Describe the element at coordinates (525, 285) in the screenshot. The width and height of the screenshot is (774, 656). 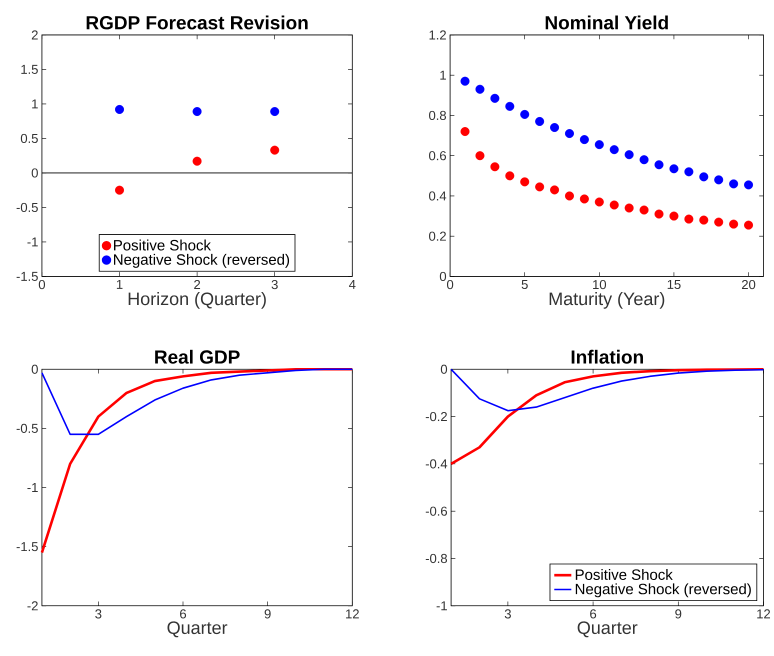
I see `x-tick-label: 5` at that location.